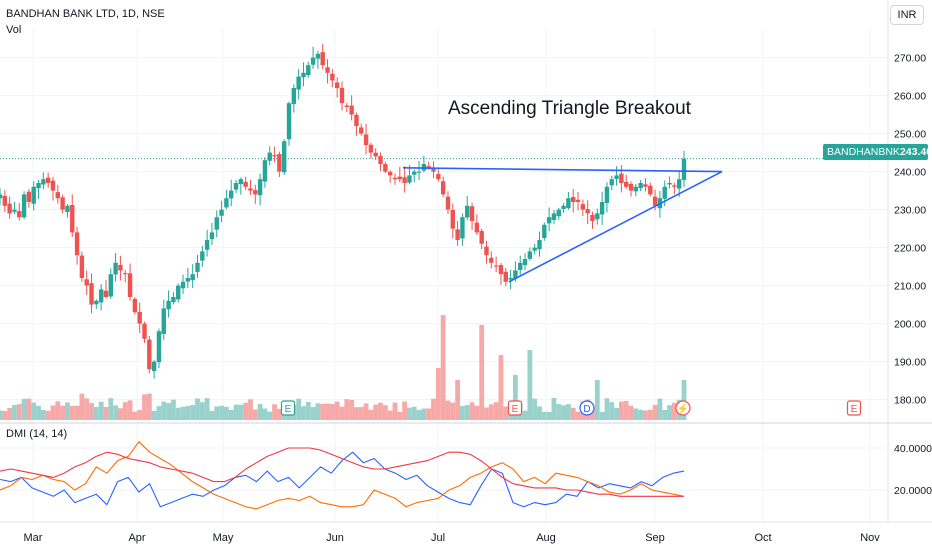  I want to click on dividend-icon, so click(587, 408).